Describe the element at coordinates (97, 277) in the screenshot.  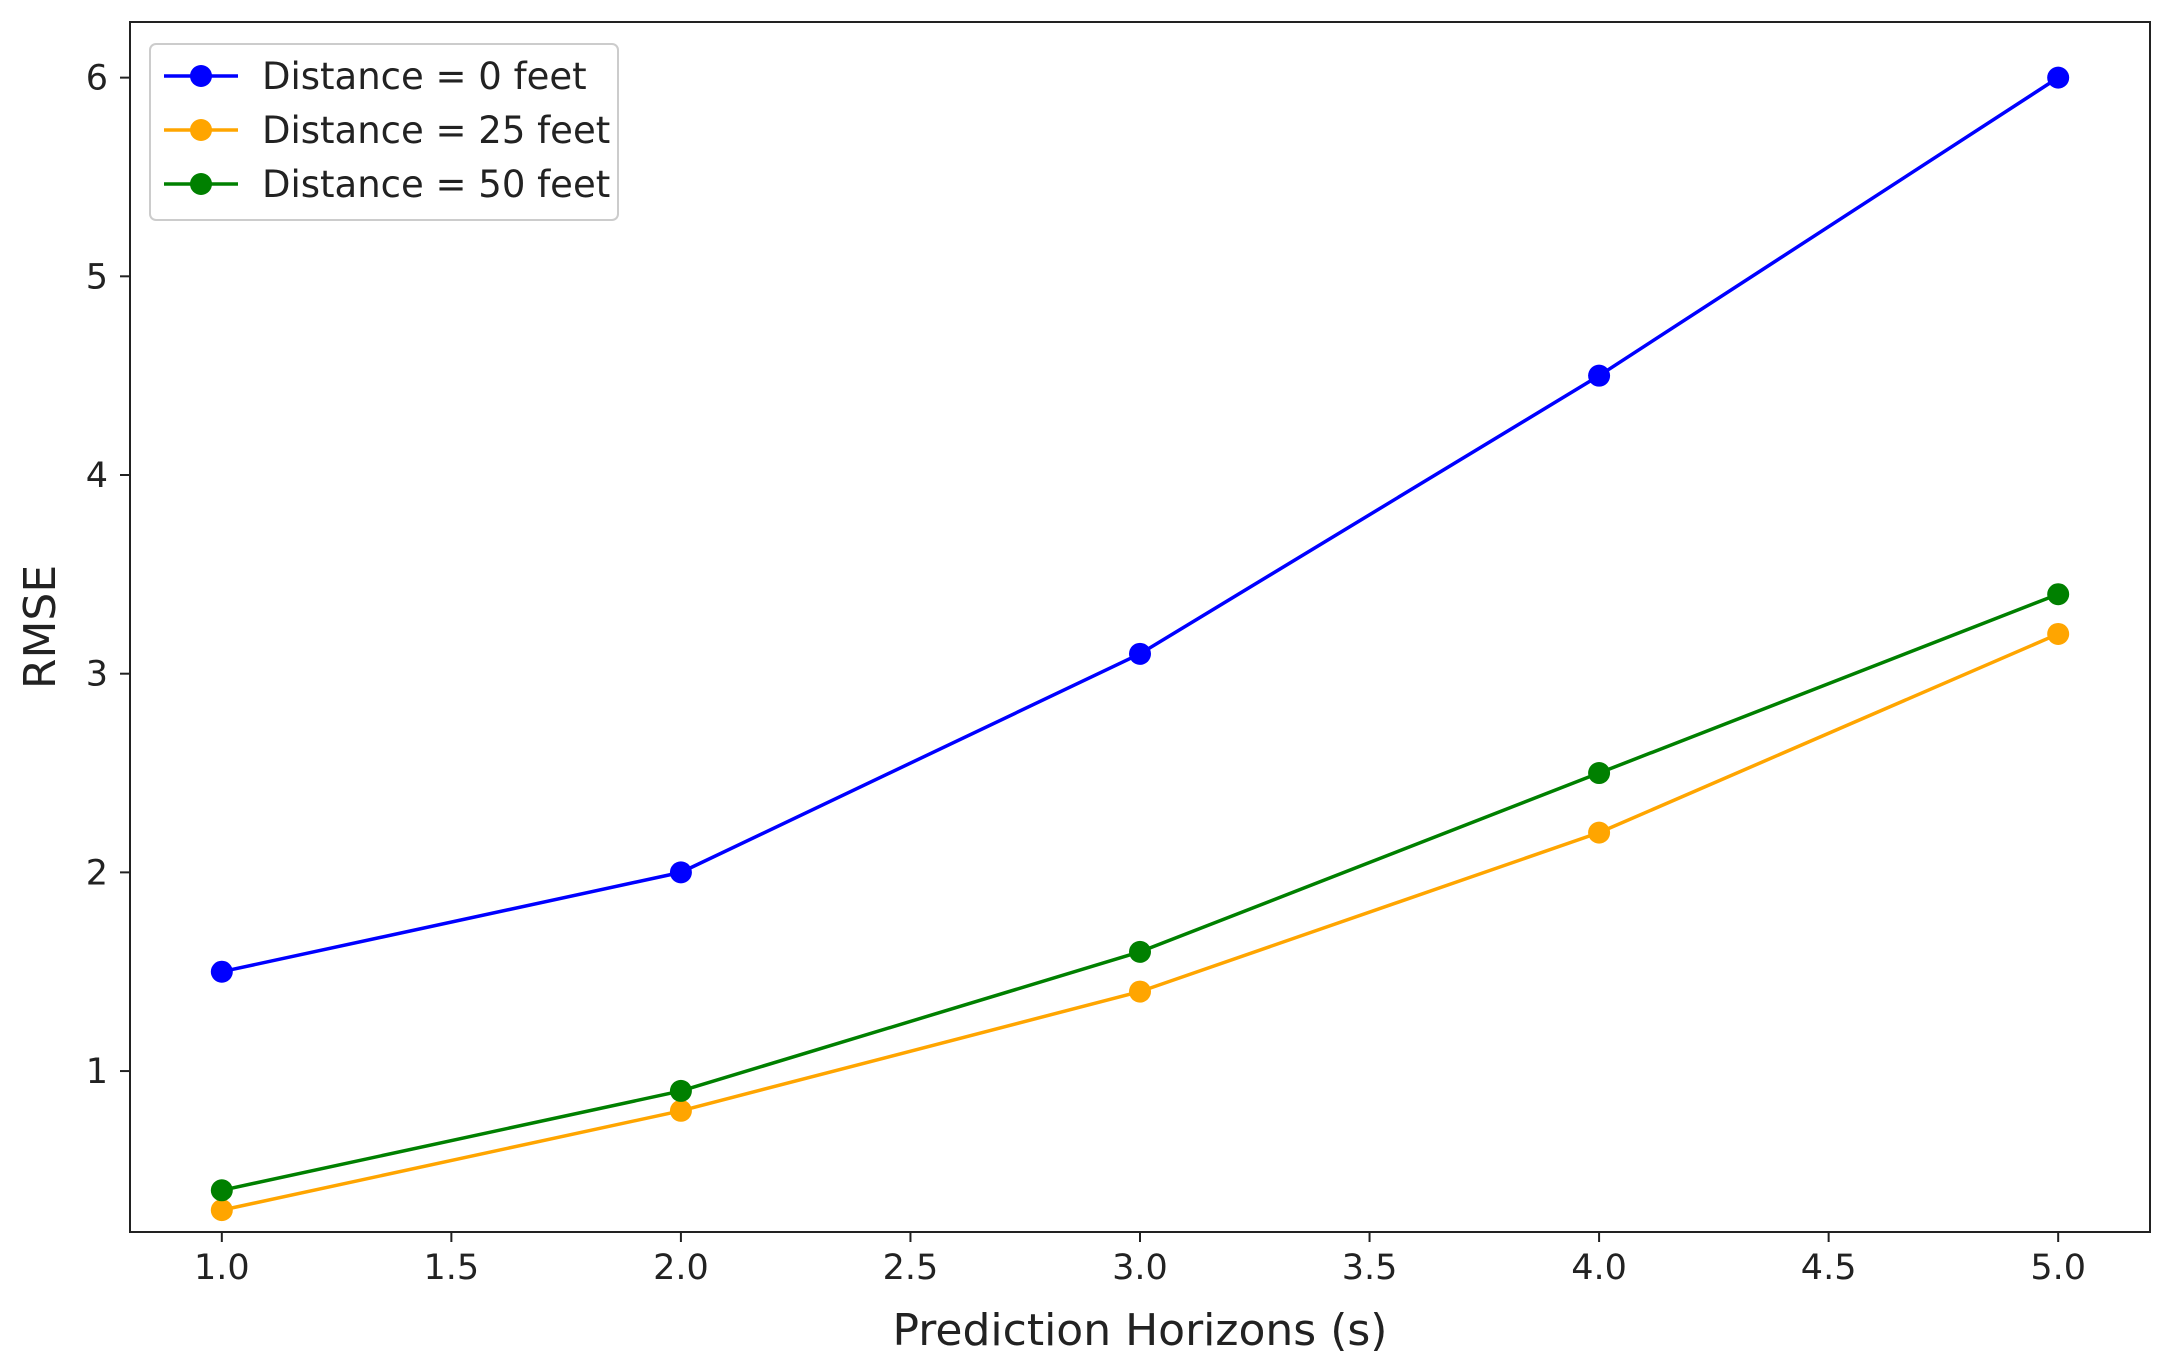
I see `y-tick-label: 5` at that location.